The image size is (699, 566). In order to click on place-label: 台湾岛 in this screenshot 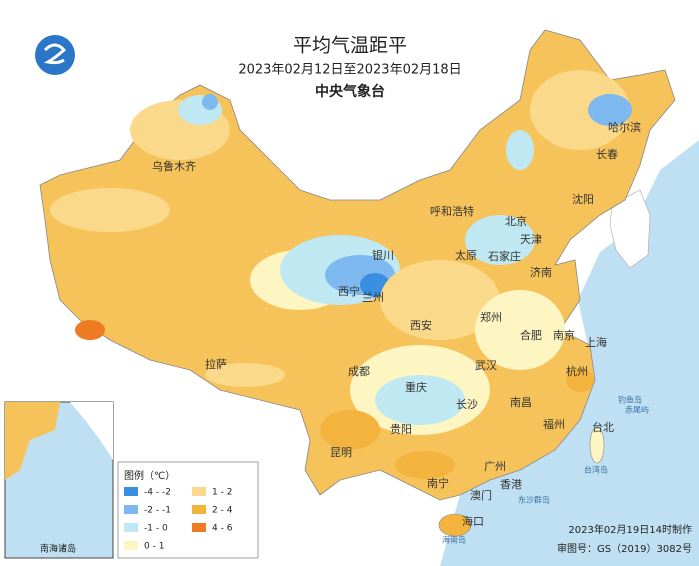, I will do `click(596, 470)`.